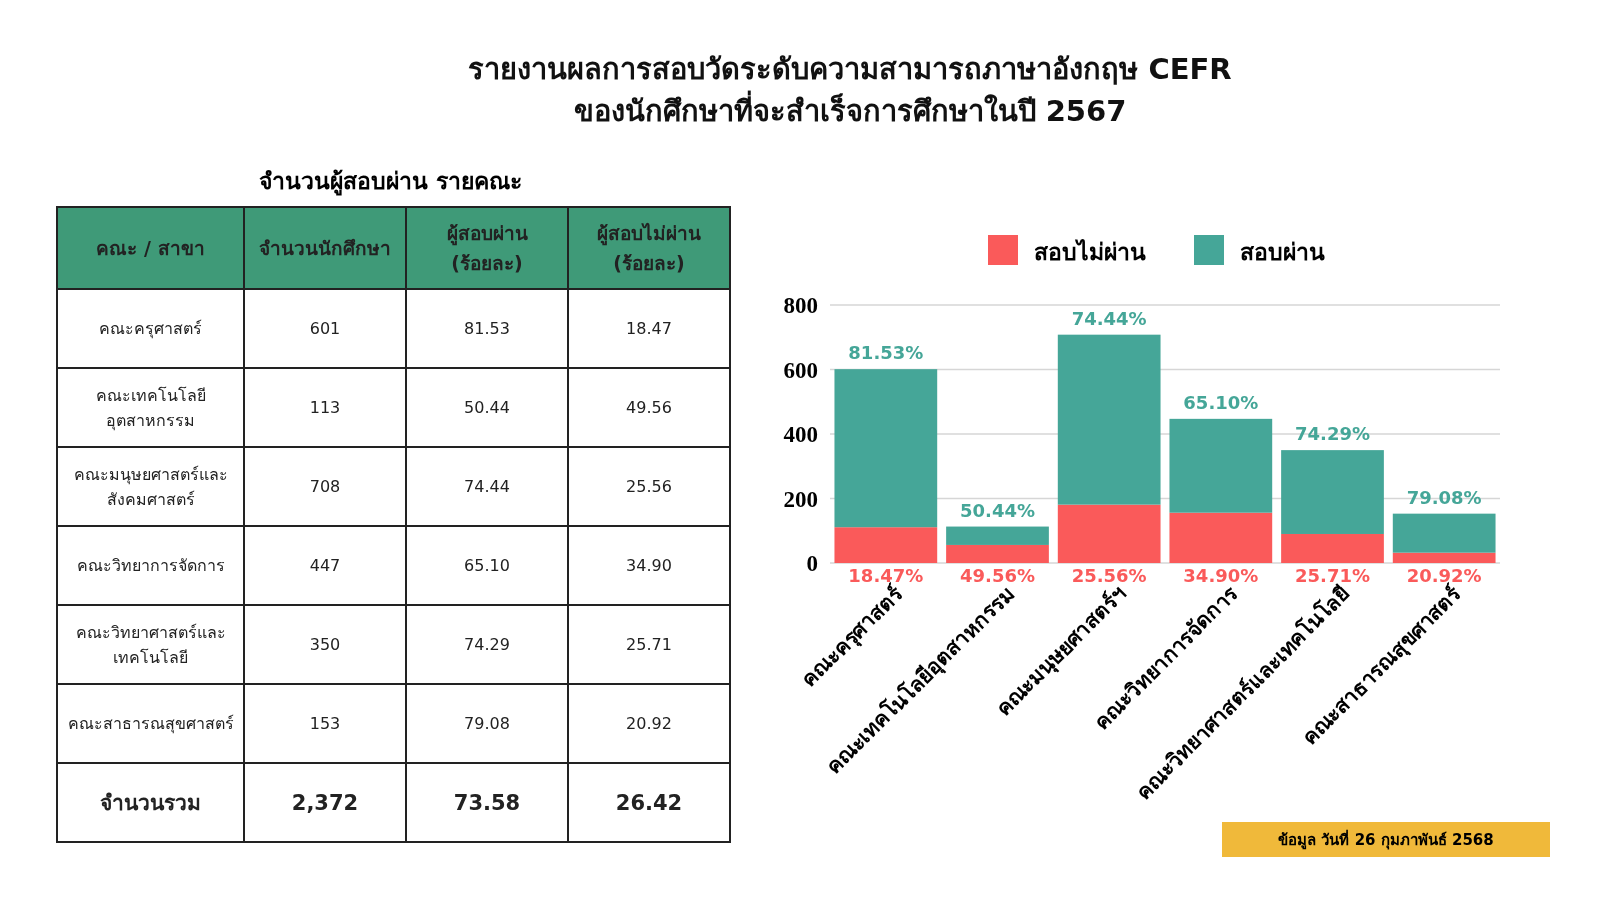 The height and width of the screenshot is (900, 1600). Describe the element at coordinates (1221, 402) in the screenshot. I see `annotation: 65.10%` at that location.